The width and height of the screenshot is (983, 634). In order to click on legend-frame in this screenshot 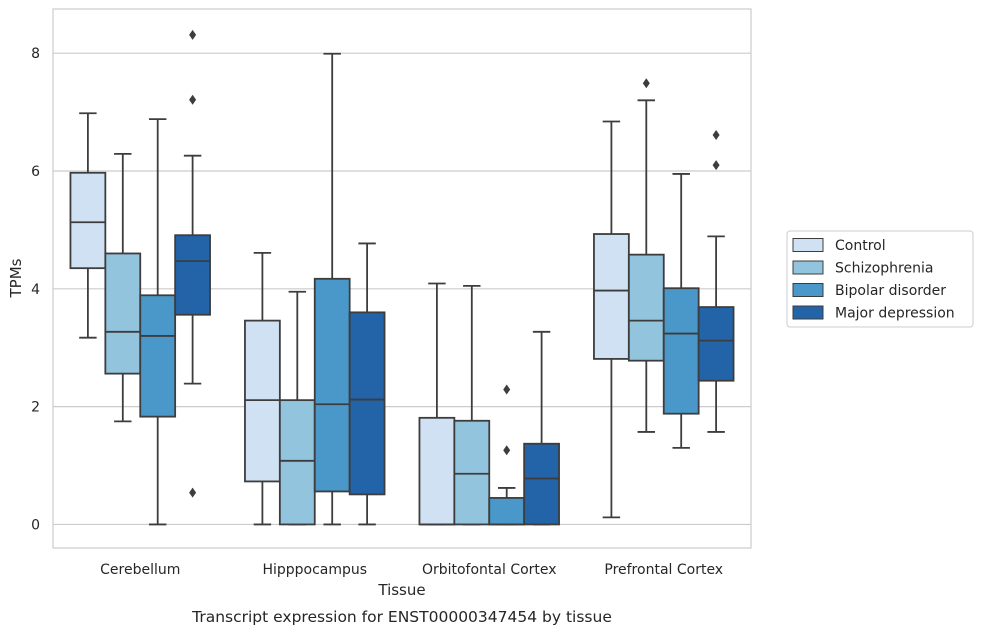, I will do `click(880, 279)`.